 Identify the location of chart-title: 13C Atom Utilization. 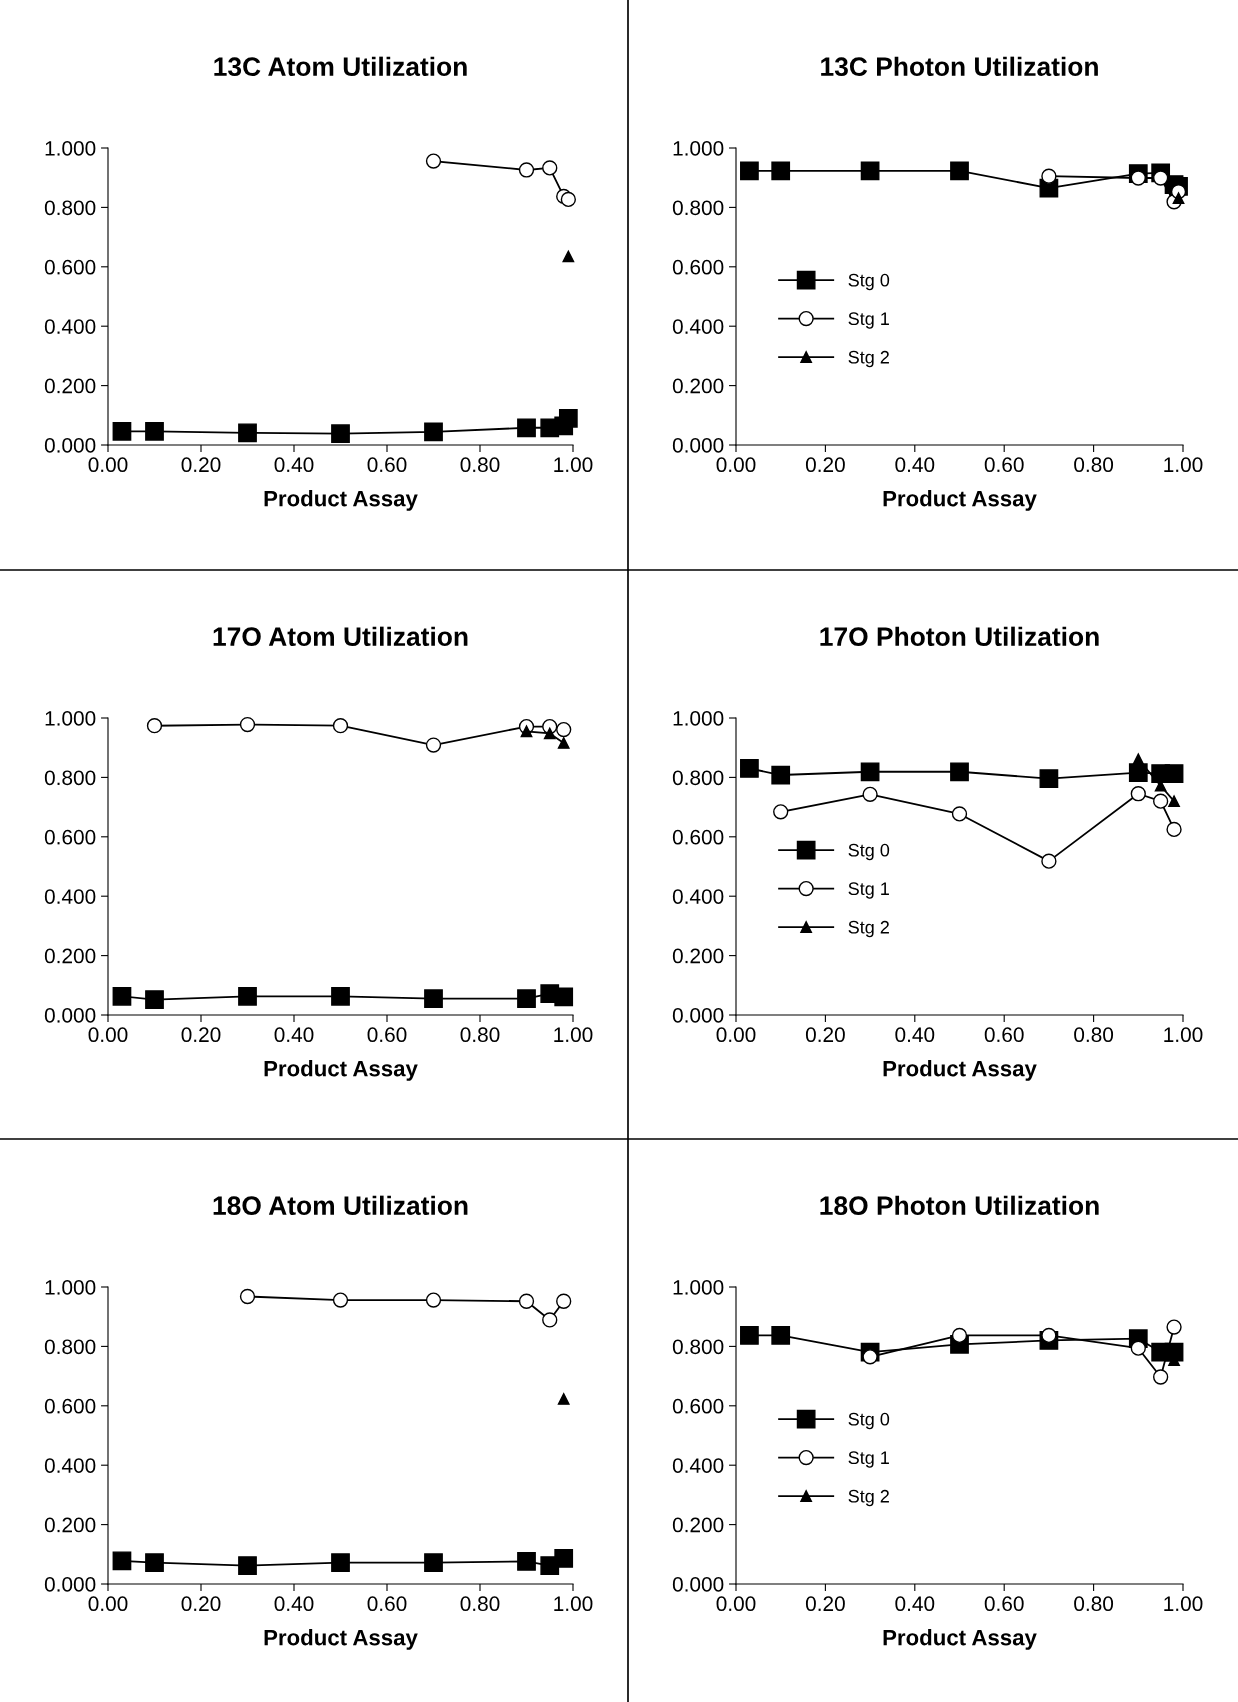
(340, 66).